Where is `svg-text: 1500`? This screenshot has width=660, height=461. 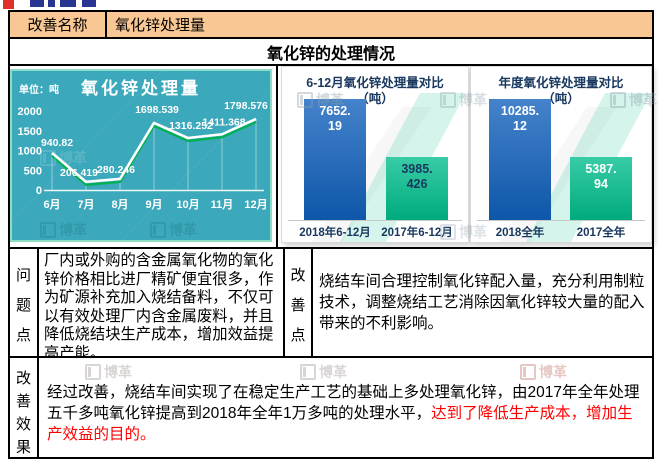 svg-text: 1500 is located at coordinates (30, 132).